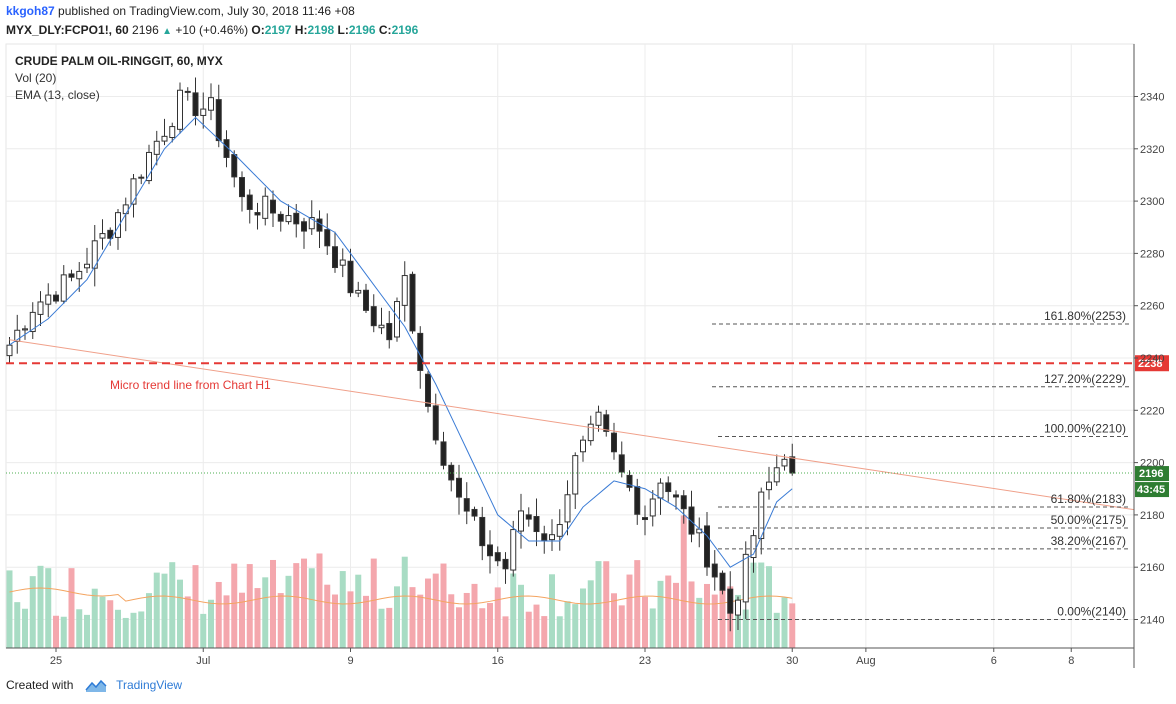 The width and height of the screenshot is (1176, 704). I want to click on x-tick-label: 9, so click(350, 661).